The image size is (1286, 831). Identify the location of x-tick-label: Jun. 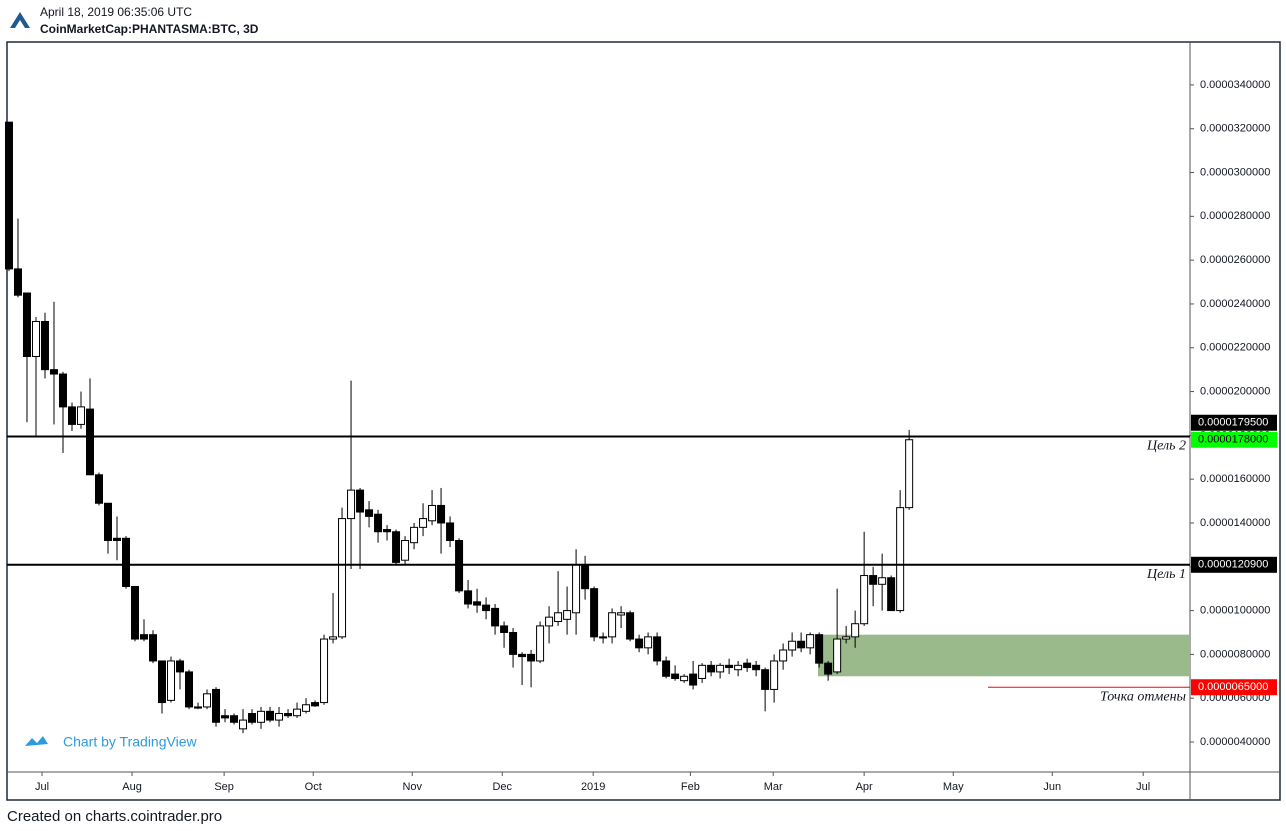
(1052, 787).